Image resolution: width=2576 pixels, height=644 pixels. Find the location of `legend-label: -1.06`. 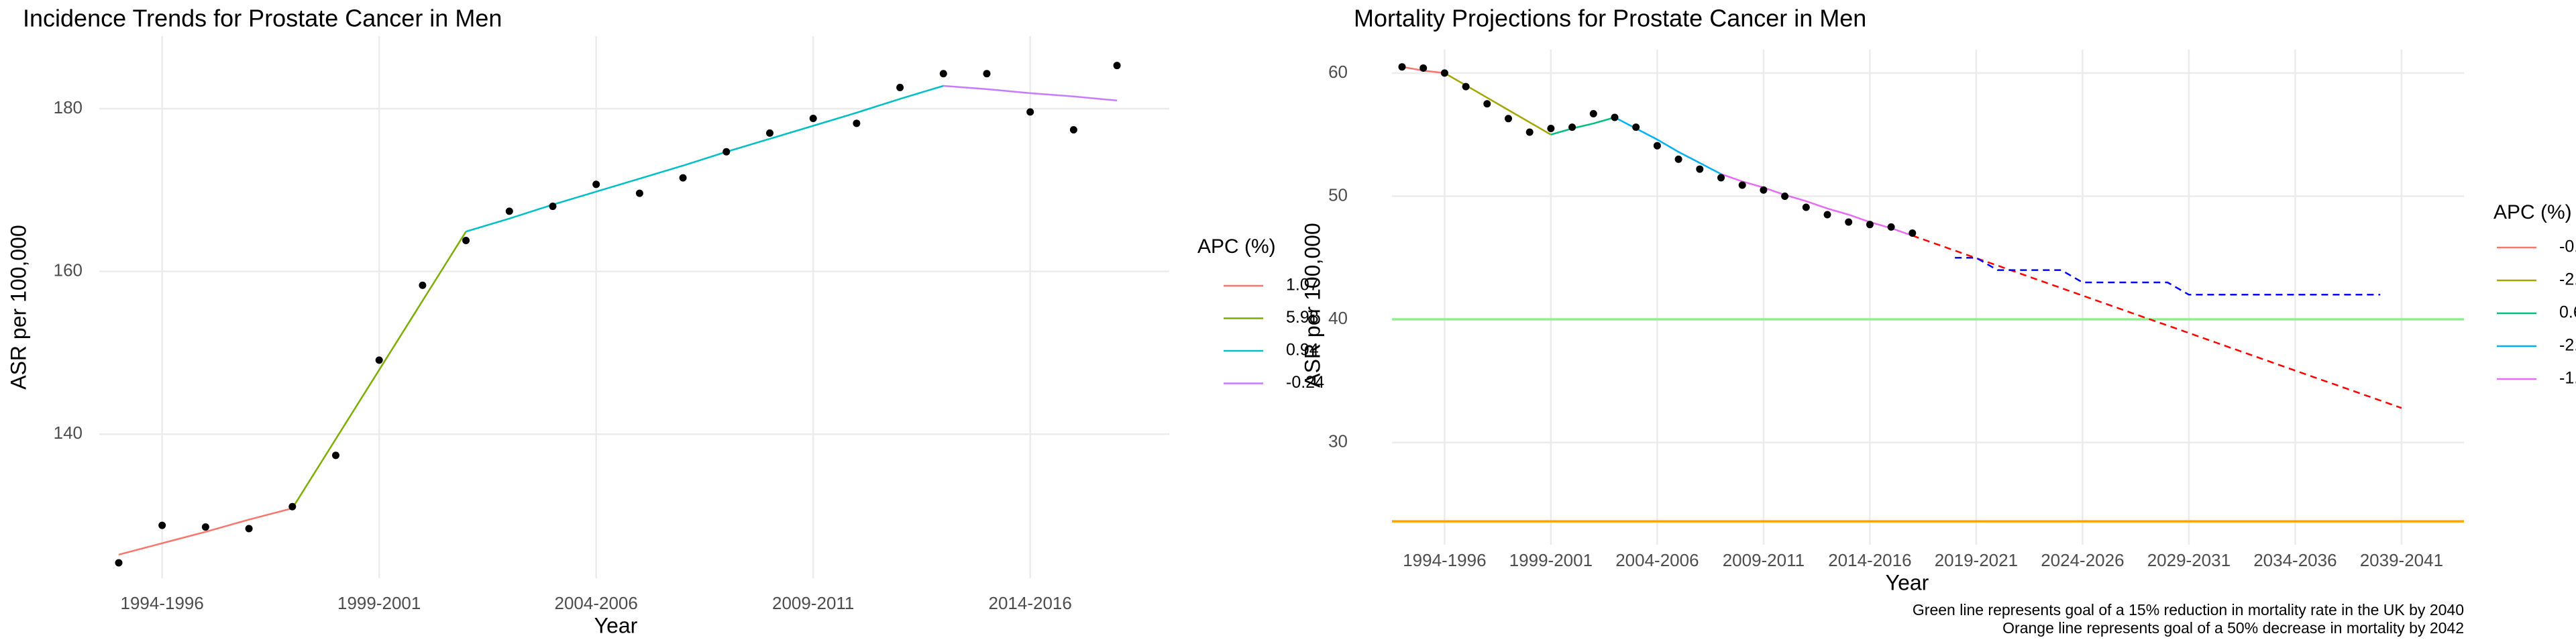

legend-label: -1.06 is located at coordinates (2567, 378).